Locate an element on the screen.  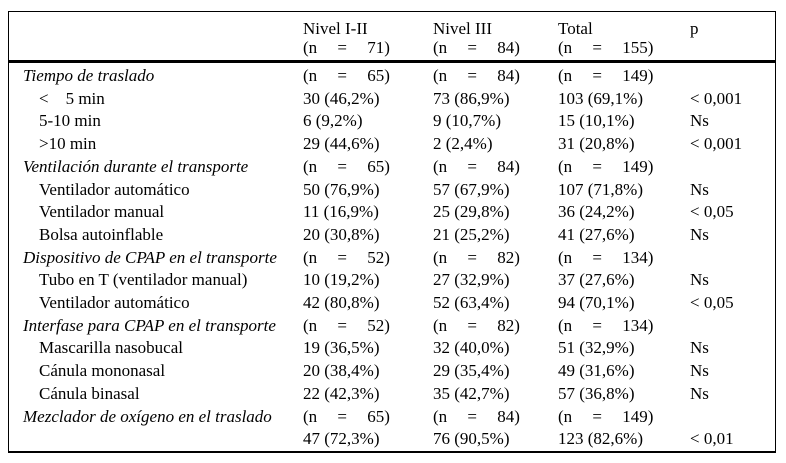
cell-nivel12: 10 (19,2%) is located at coordinates (341, 280).